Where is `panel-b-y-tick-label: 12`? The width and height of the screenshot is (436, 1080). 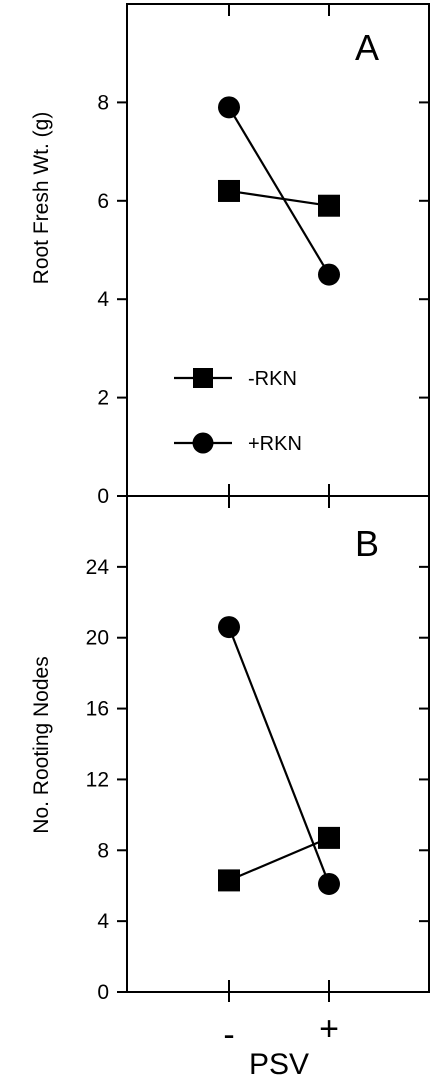 panel-b-y-tick-label: 12 is located at coordinates (97, 779).